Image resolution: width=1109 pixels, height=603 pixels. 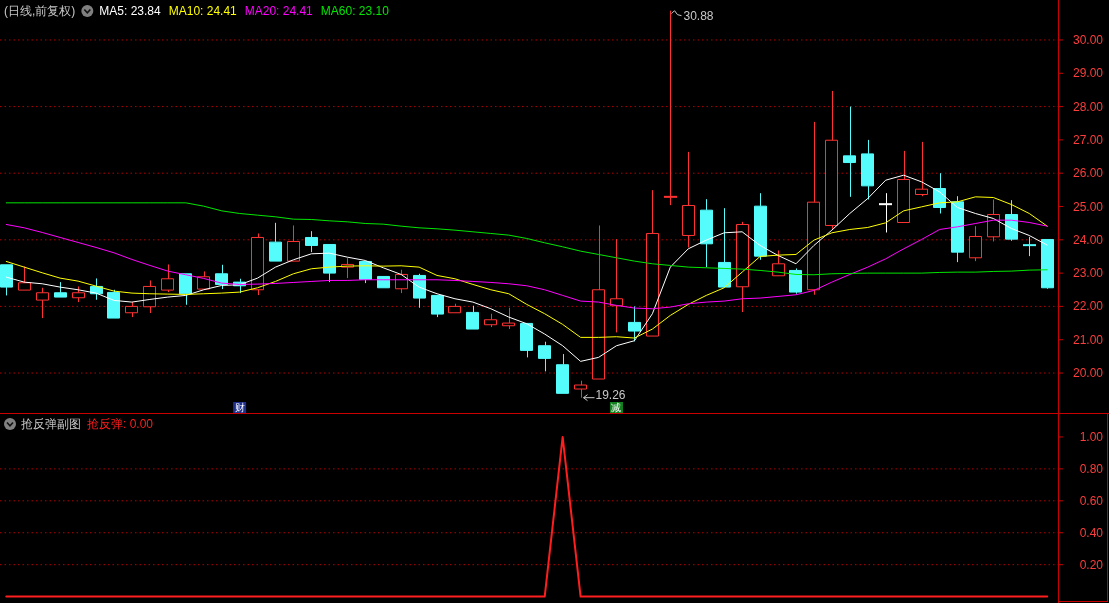 I want to click on y-tick-label: 1.00, so click(x=1091, y=436).